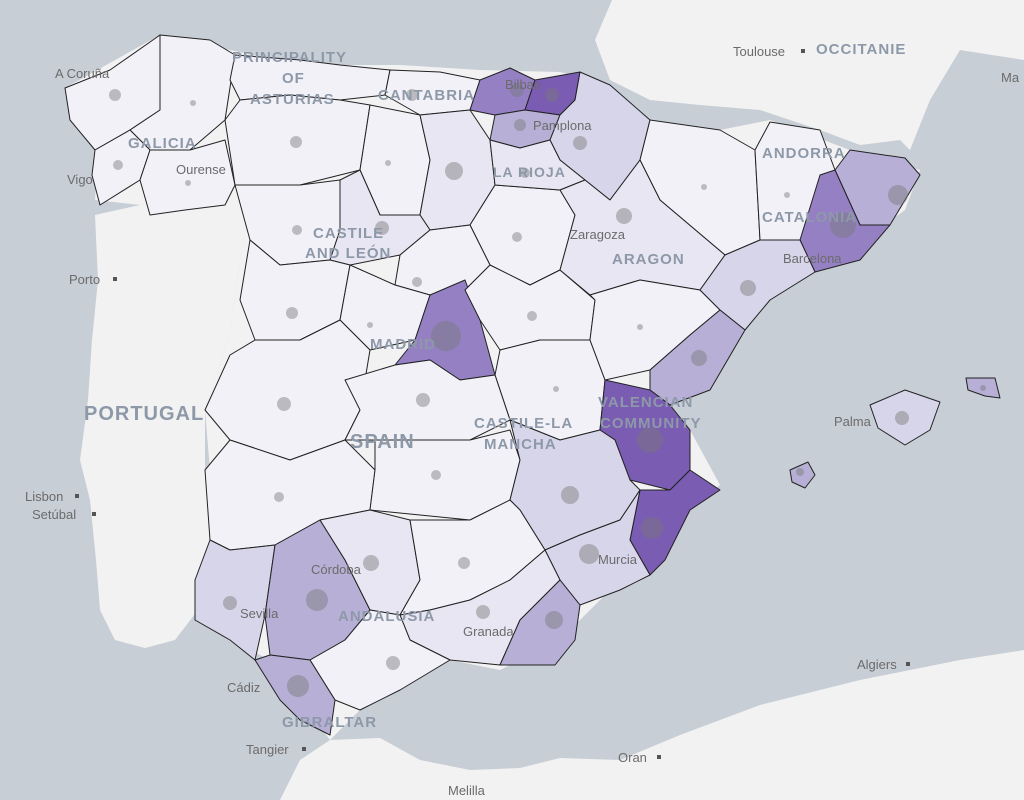 The height and width of the screenshot is (800, 1024). What do you see at coordinates (488, 631) in the screenshot?
I see `city-granada: Granada` at bounding box center [488, 631].